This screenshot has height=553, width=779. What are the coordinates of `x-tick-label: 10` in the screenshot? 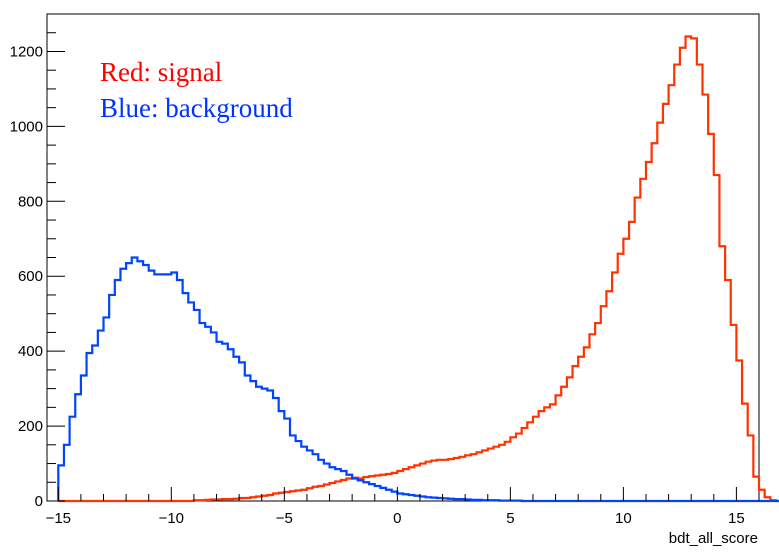 It's located at (623, 518).